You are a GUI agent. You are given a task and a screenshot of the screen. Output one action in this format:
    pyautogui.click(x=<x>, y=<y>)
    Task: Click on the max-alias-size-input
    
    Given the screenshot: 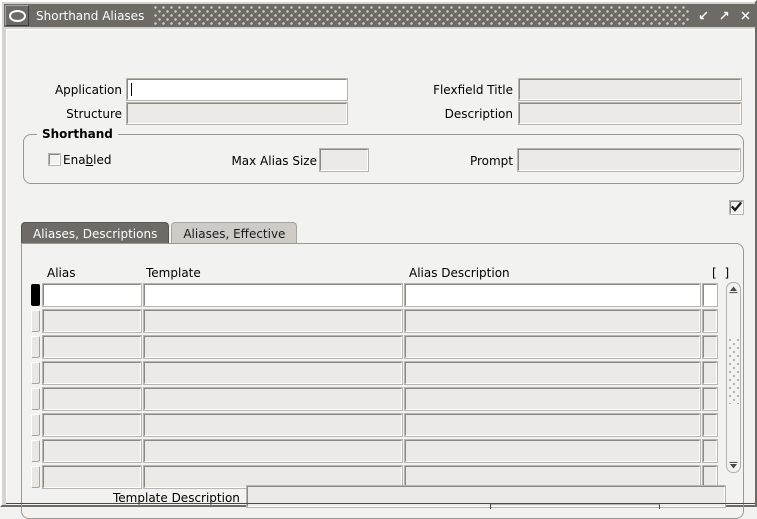 What is the action you would take?
    pyautogui.click(x=344, y=160)
    